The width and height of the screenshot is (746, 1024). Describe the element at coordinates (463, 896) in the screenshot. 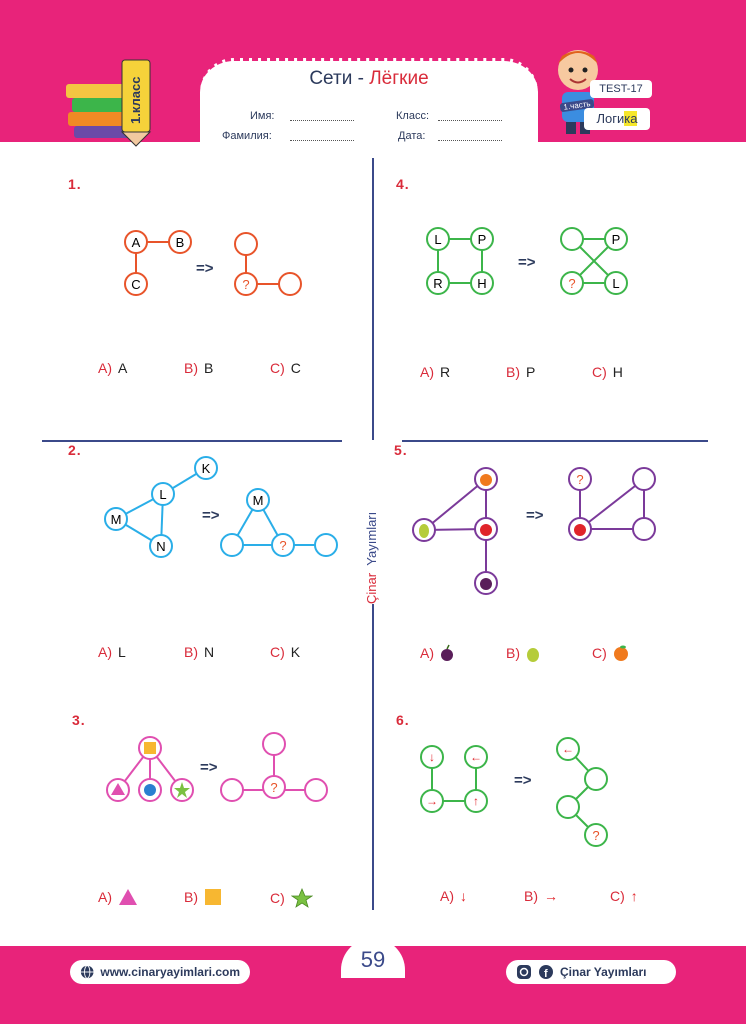

I see `arrow-down-icon: ↓` at that location.